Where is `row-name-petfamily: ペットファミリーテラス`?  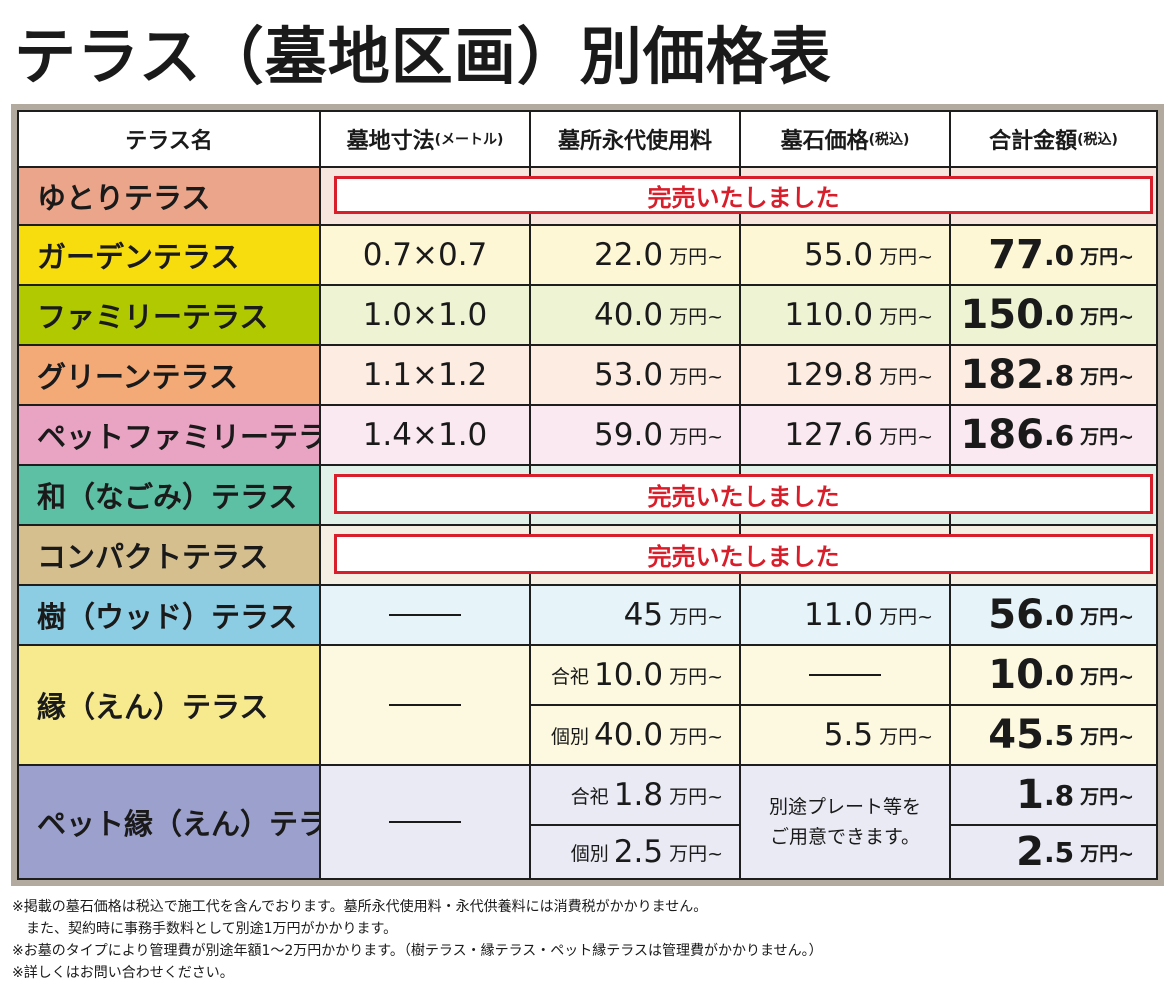 row-name-petfamily: ペットファミリーテラス is located at coordinates (169, 435).